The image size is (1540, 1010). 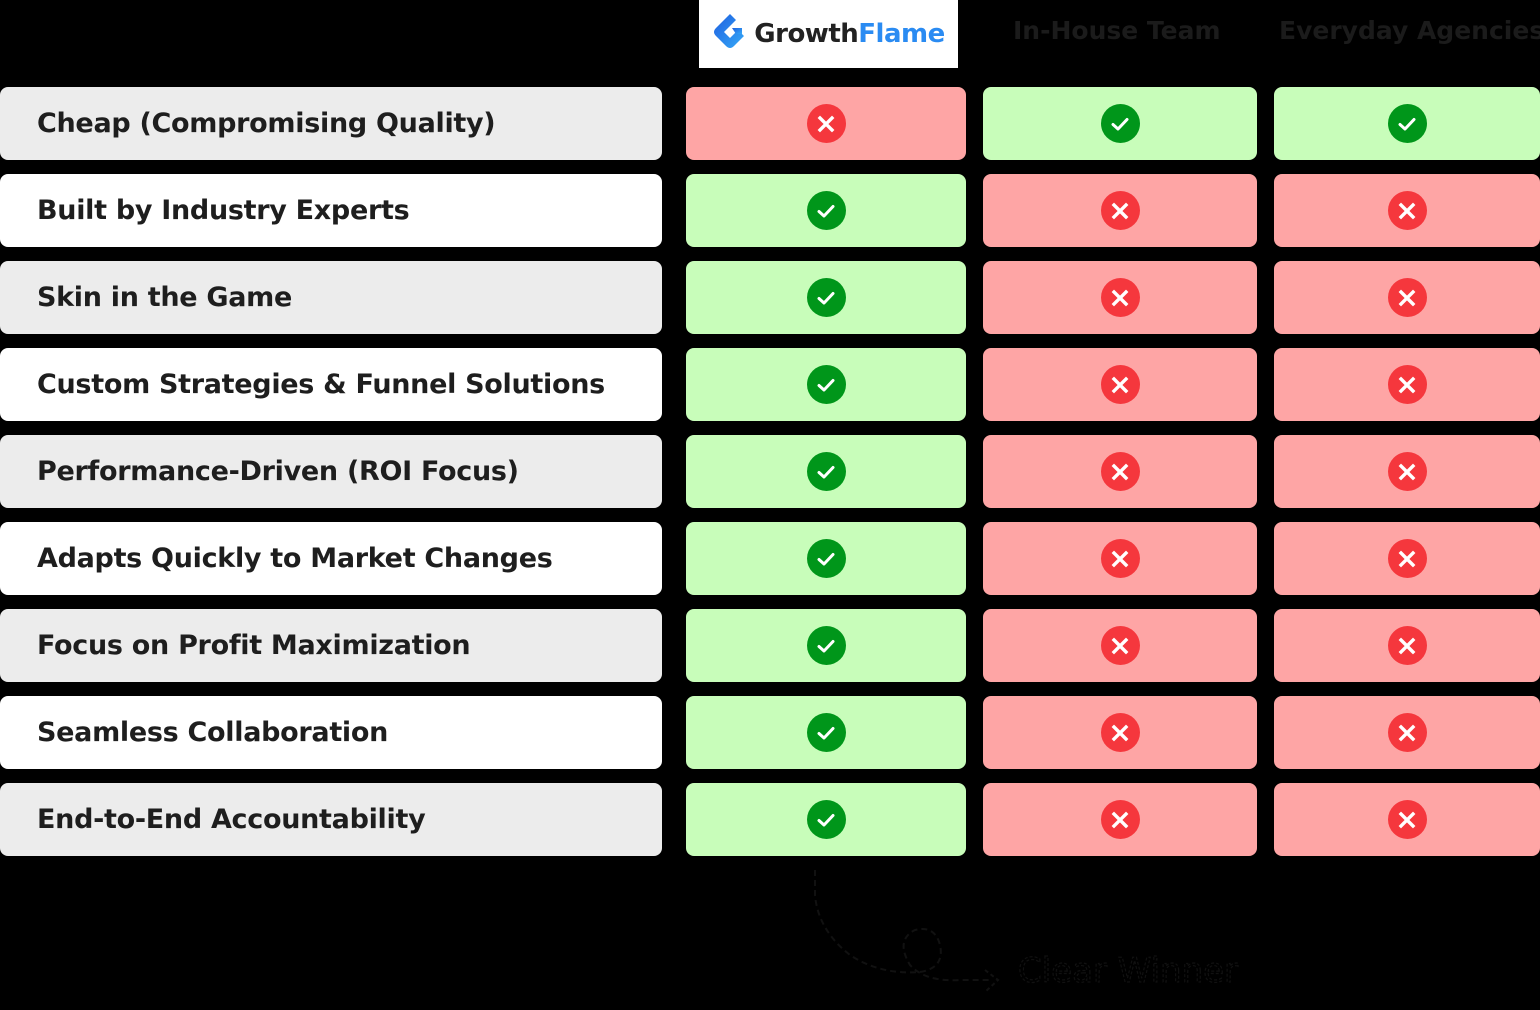 I want to click on brand-name-part2: Flame, so click(x=901, y=34).